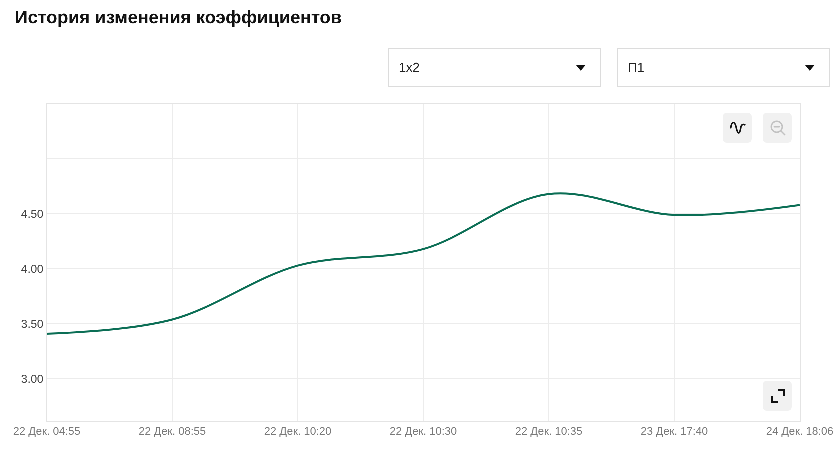 The height and width of the screenshot is (457, 838). What do you see at coordinates (47, 432) in the screenshot?
I see `x-tick-label: 22 Дек. 04:55` at bounding box center [47, 432].